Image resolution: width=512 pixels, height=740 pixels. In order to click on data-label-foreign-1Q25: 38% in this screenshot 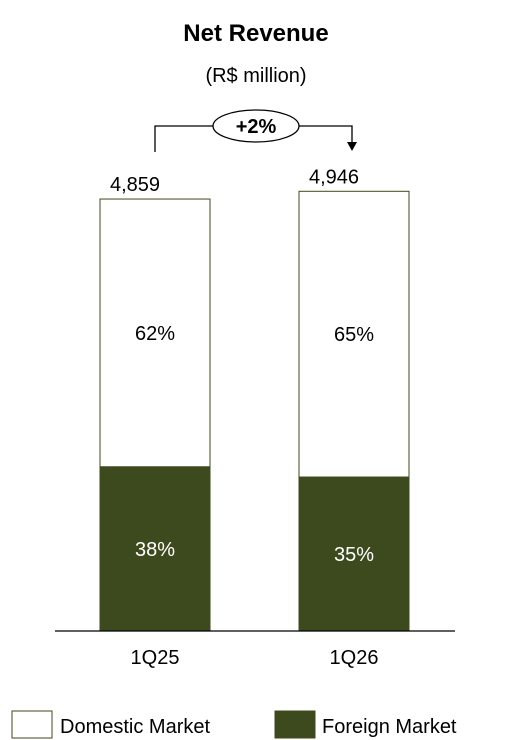, I will do `click(155, 550)`.